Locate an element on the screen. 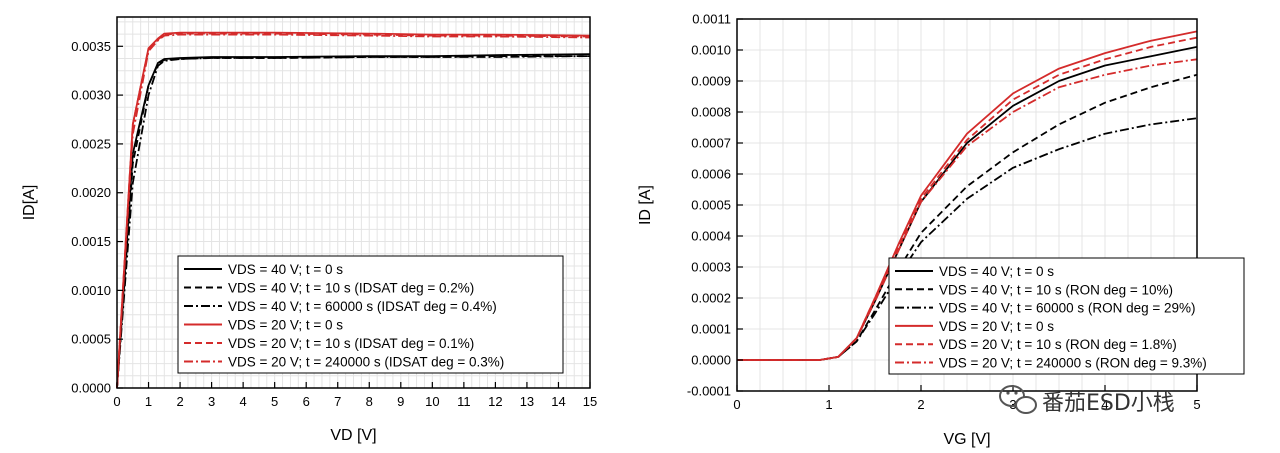  y-tick-label: 0.0001 is located at coordinates (711, 329).